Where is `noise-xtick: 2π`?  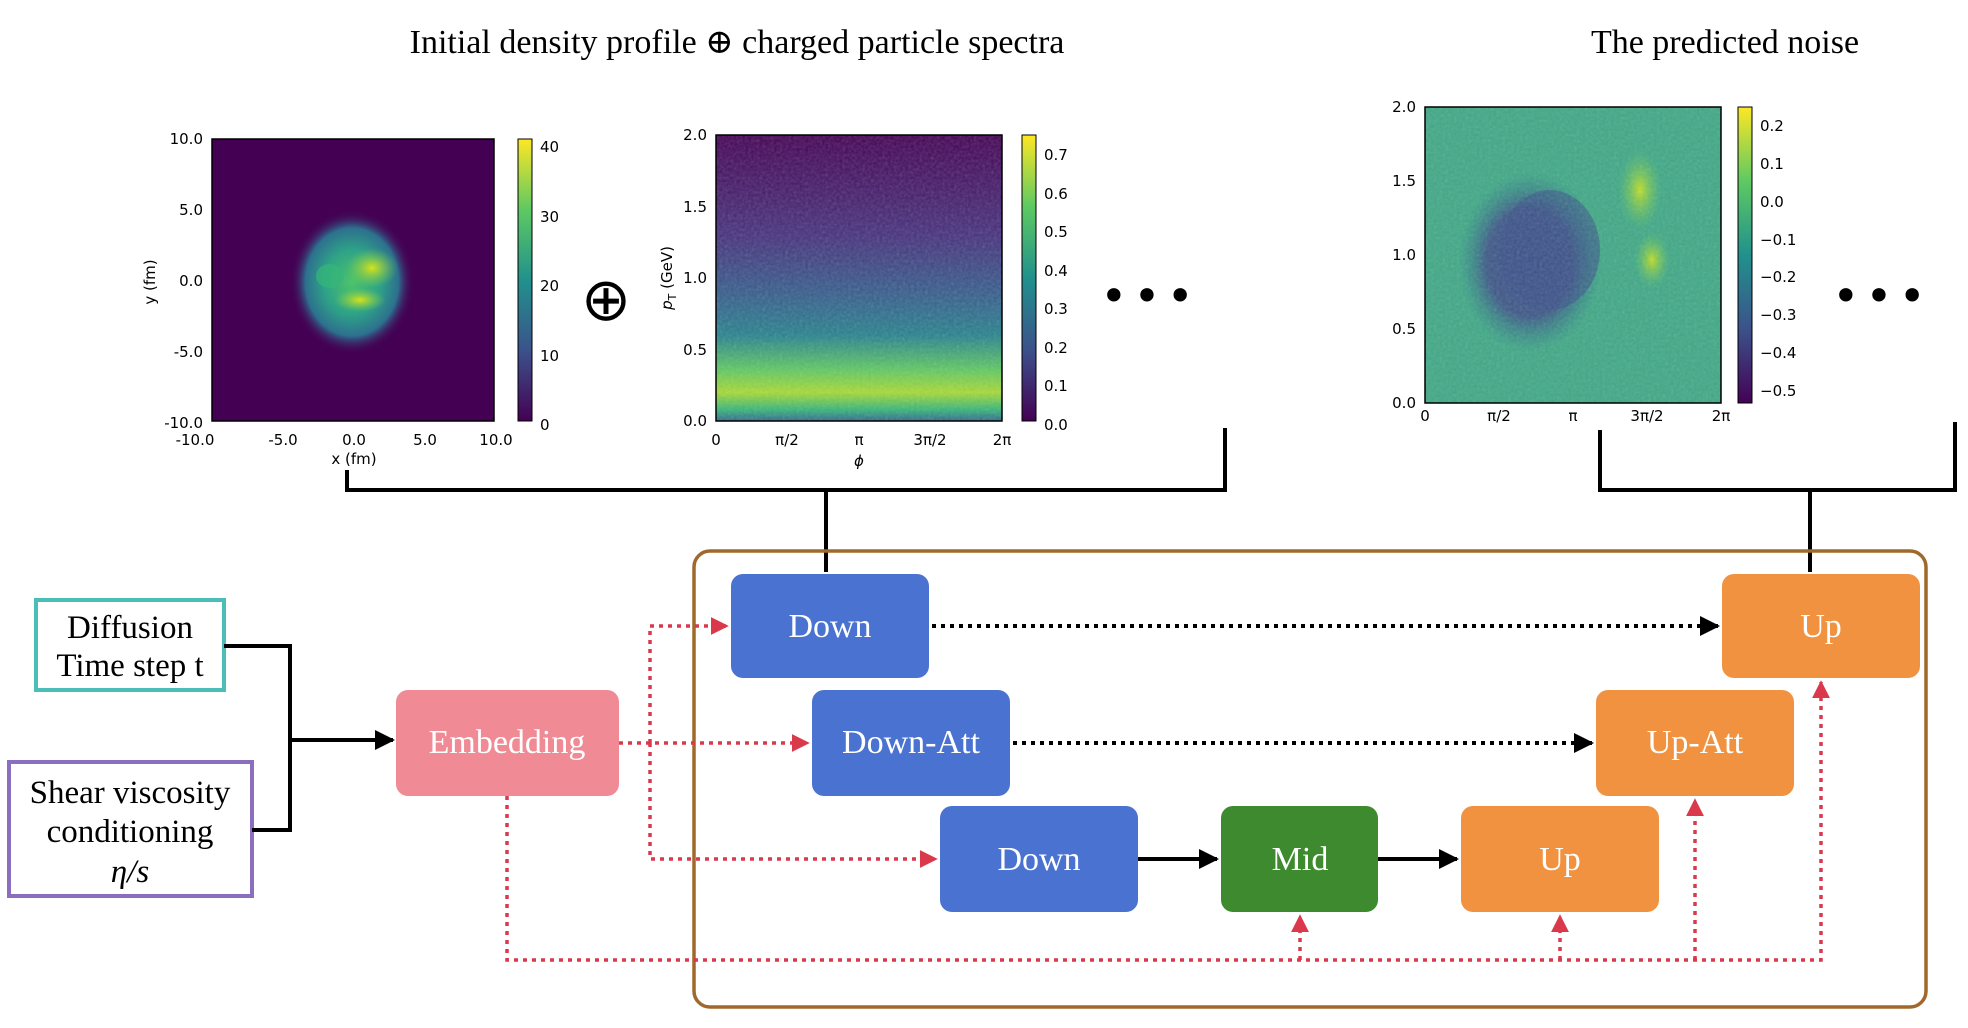
noise-xtick: 2π is located at coordinates (1721, 416).